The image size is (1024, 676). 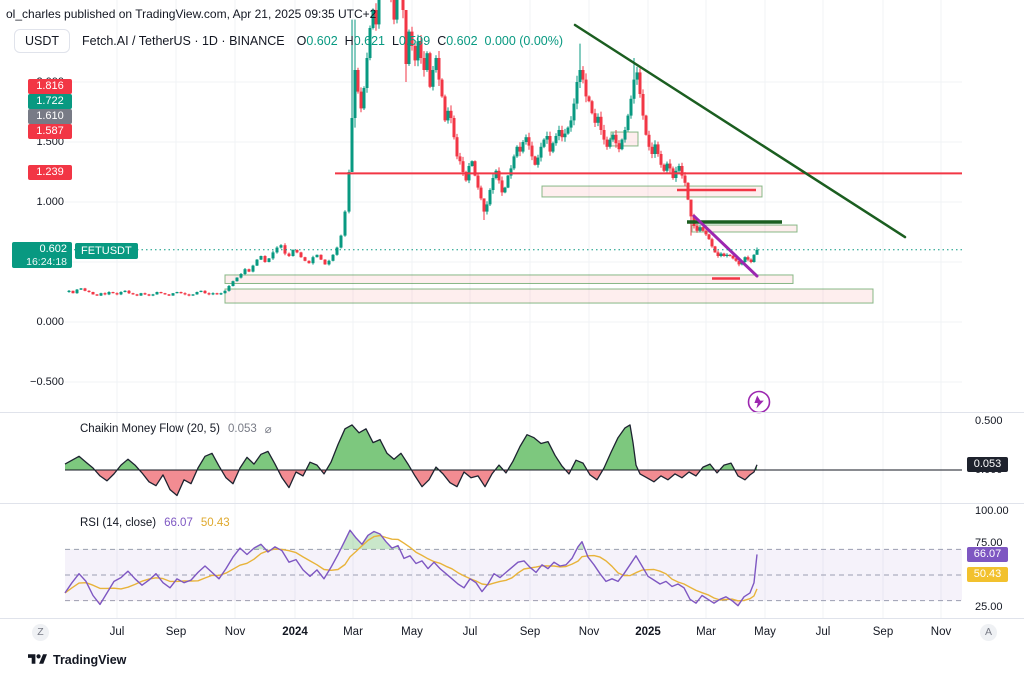 I want to click on tradingview-logo-text: TradingView, so click(x=90, y=659).